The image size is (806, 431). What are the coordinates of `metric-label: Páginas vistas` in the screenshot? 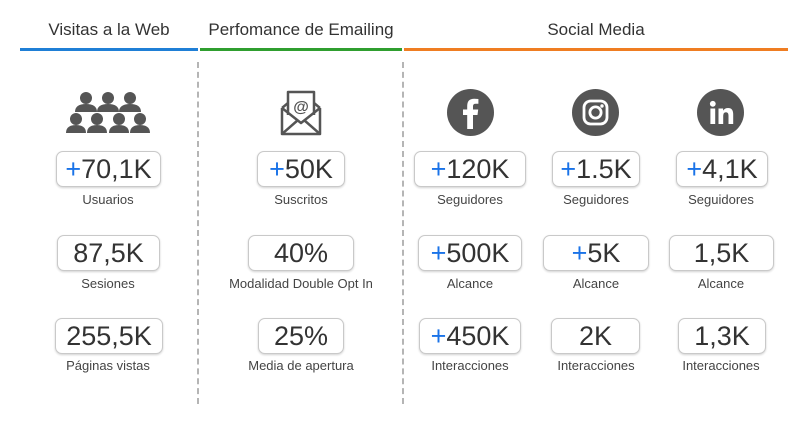 It's located at (108, 365).